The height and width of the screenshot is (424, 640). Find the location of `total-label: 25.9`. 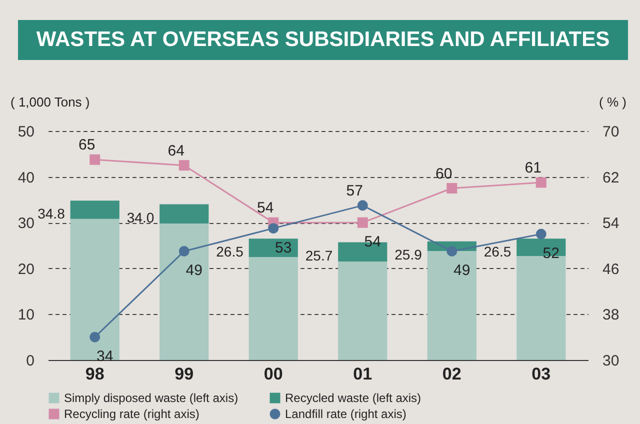

total-label: 25.9 is located at coordinates (408, 254).